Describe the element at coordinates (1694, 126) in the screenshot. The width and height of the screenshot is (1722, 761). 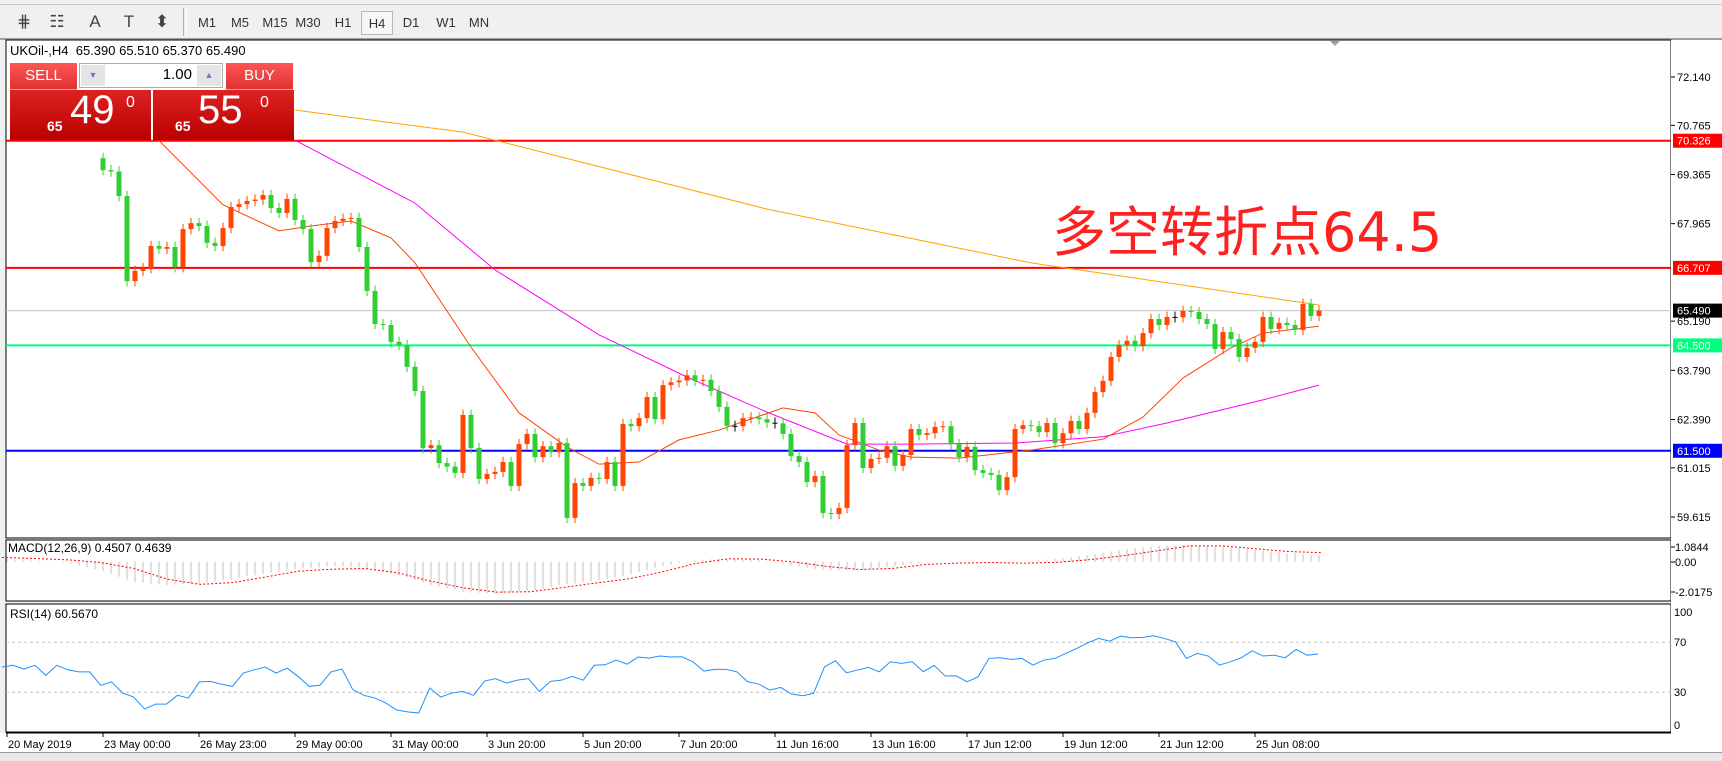
I see `price-tick-label: 70.765` at that location.